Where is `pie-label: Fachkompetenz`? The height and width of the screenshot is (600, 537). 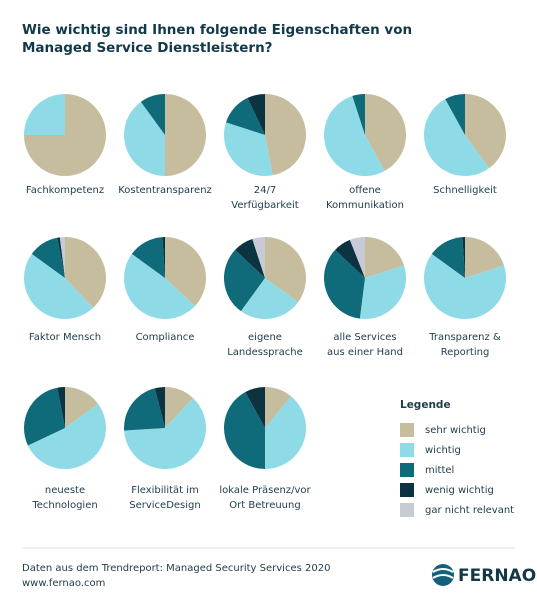 pie-label: Fachkompetenz is located at coordinates (65, 190).